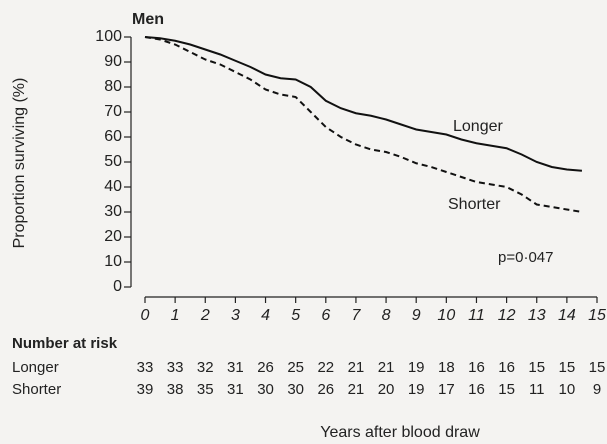 The height and width of the screenshot is (444, 607). Describe the element at coordinates (356, 315) in the screenshot. I see `x-tick-label: 7` at that location.